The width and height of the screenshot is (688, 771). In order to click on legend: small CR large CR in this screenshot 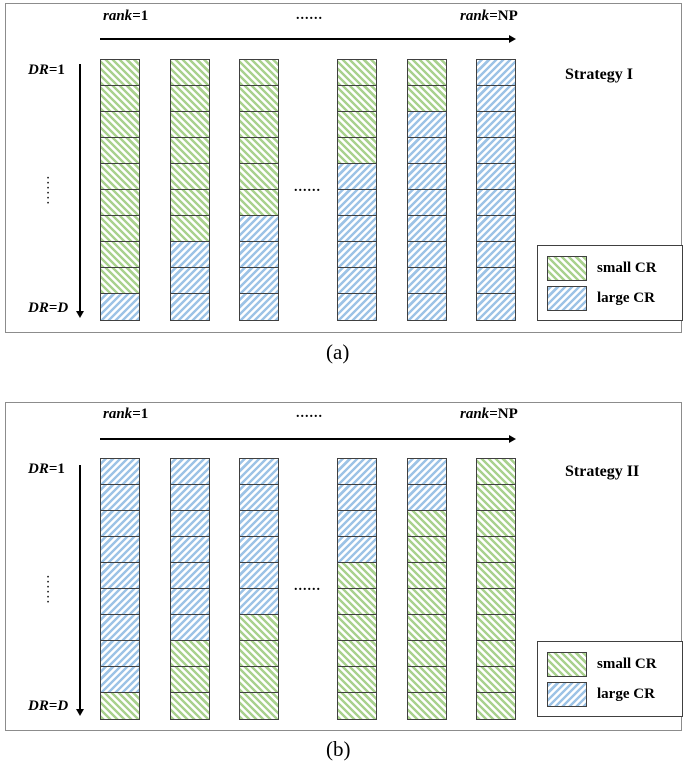, I will do `click(610, 283)`.